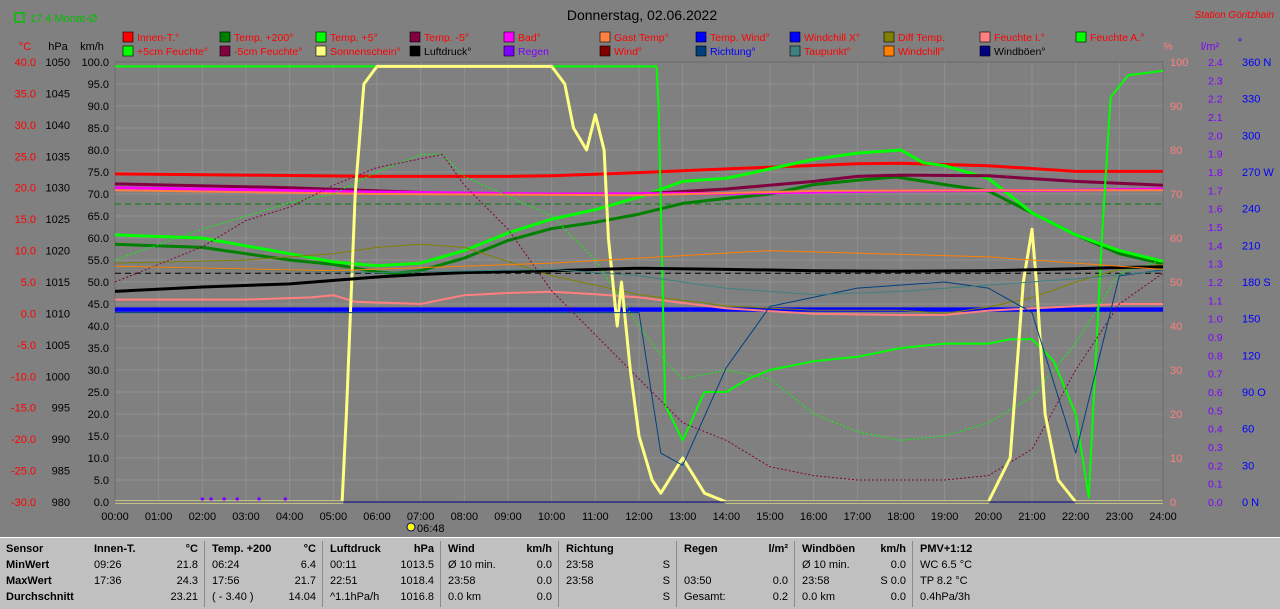 The image size is (1280, 609). What do you see at coordinates (778, 549) in the screenshot?
I see `stats-column-unit: l/m²` at bounding box center [778, 549].